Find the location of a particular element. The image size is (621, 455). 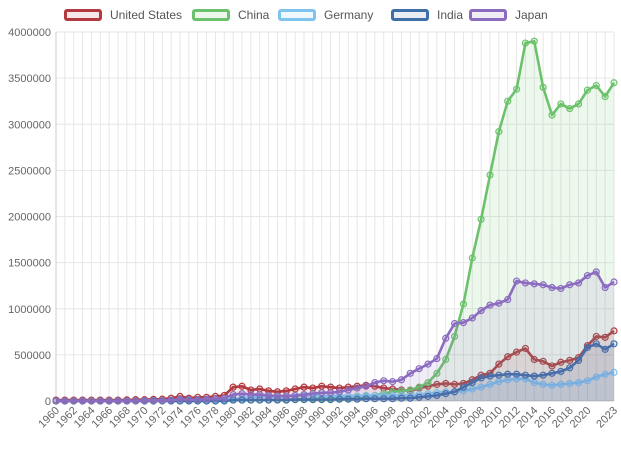

legend-item-germany: Germany is located at coordinates (325, 15).